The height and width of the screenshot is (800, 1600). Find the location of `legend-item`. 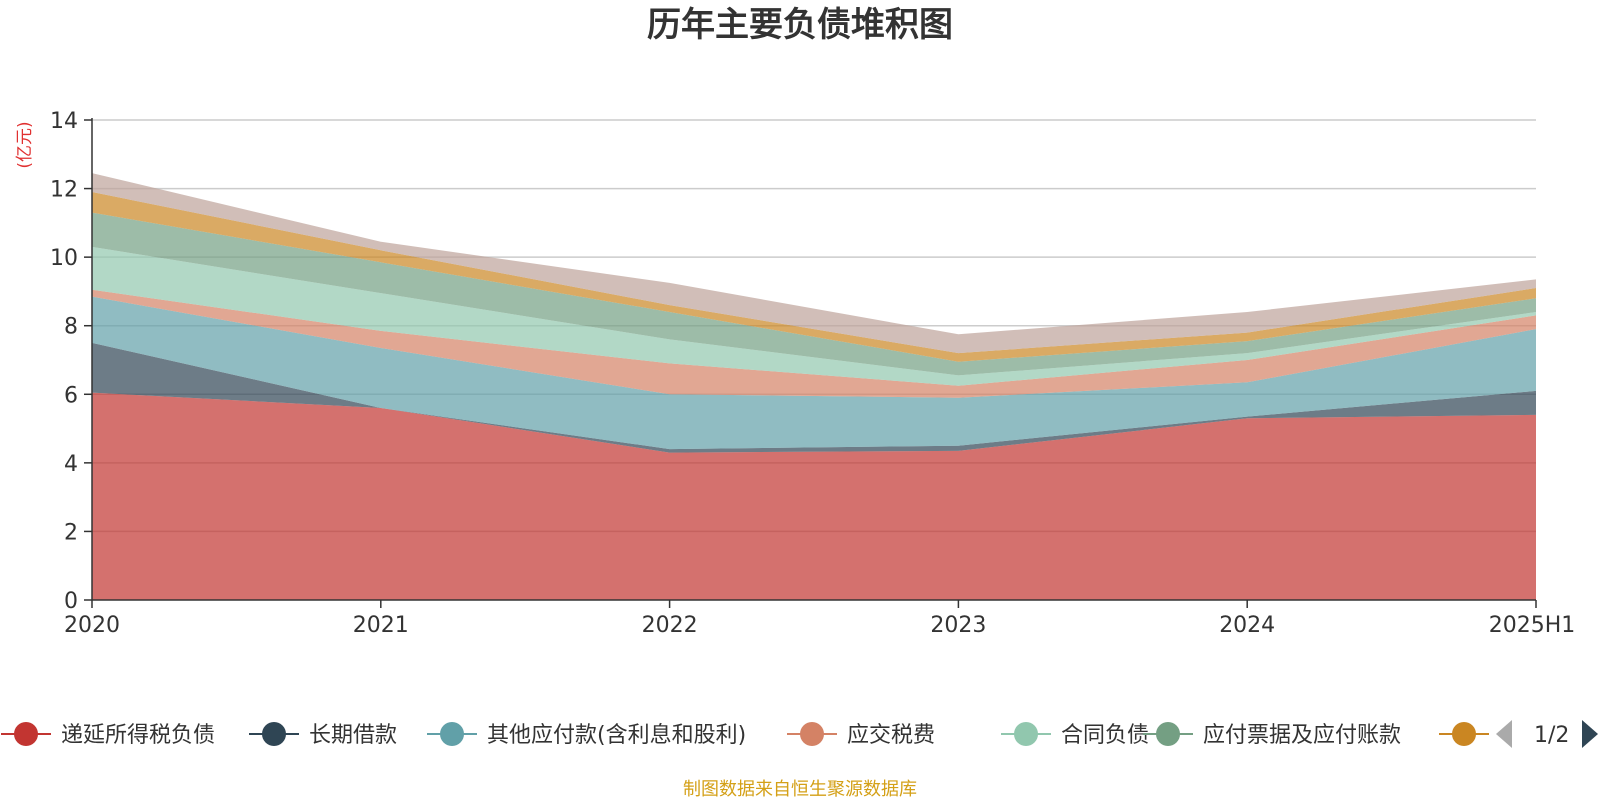

legend-item is located at coordinates (1464, 734).